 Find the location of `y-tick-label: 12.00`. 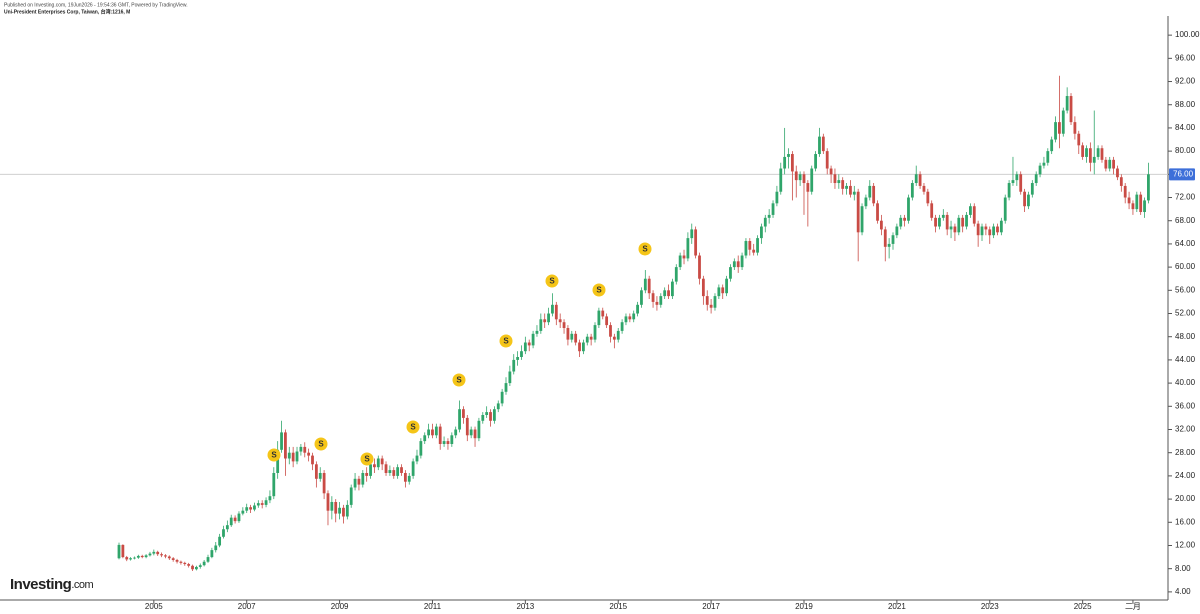

y-tick-label: 12.00 is located at coordinates (1185, 545).